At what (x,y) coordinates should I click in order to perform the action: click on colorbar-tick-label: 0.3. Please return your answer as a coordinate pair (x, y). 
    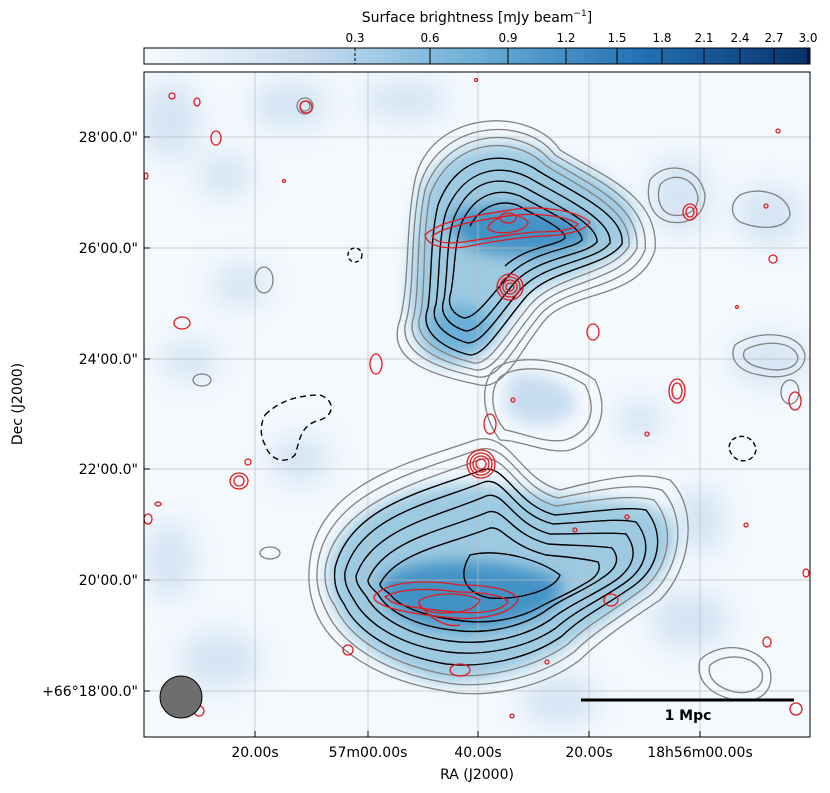
    Looking at the image, I should click on (354, 38).